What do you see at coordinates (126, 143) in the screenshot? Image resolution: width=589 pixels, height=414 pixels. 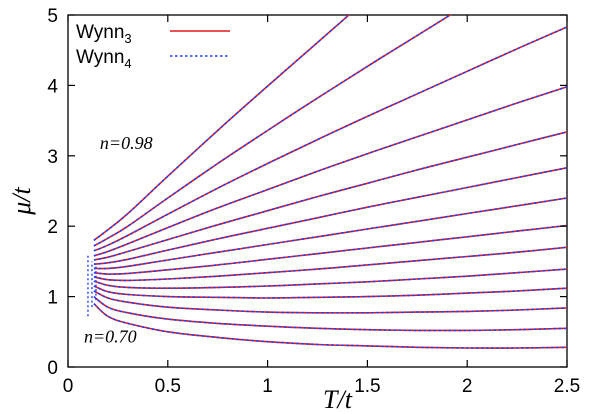 I see `curve-annotation: n=0.98` at bounding box center [126, 143].